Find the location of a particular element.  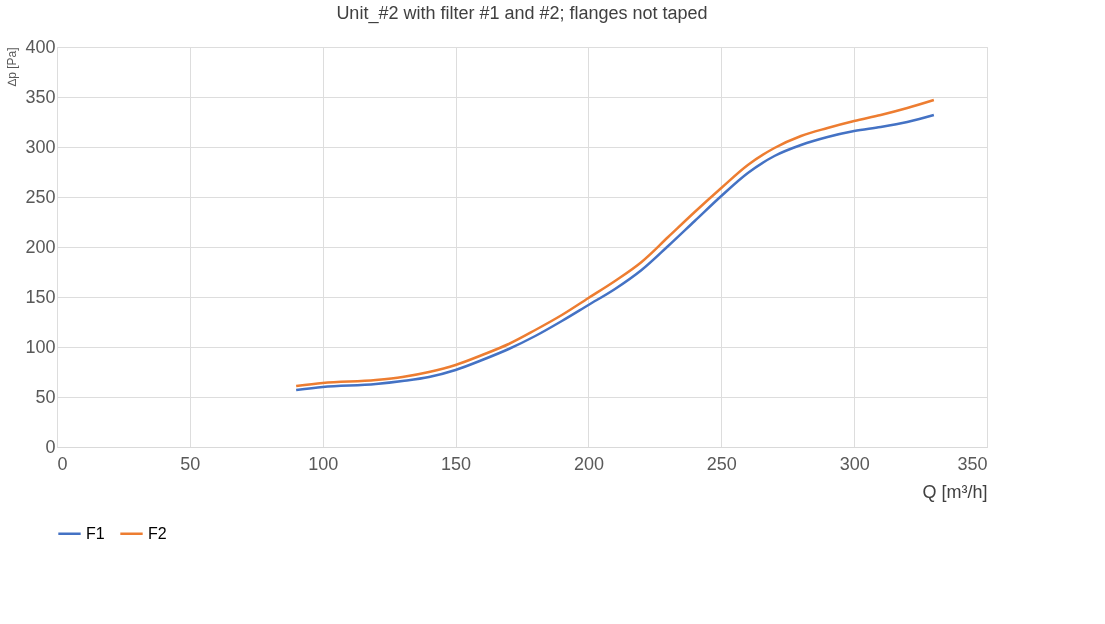

x-tick-label: 200 is located at coordinates (588, 463).